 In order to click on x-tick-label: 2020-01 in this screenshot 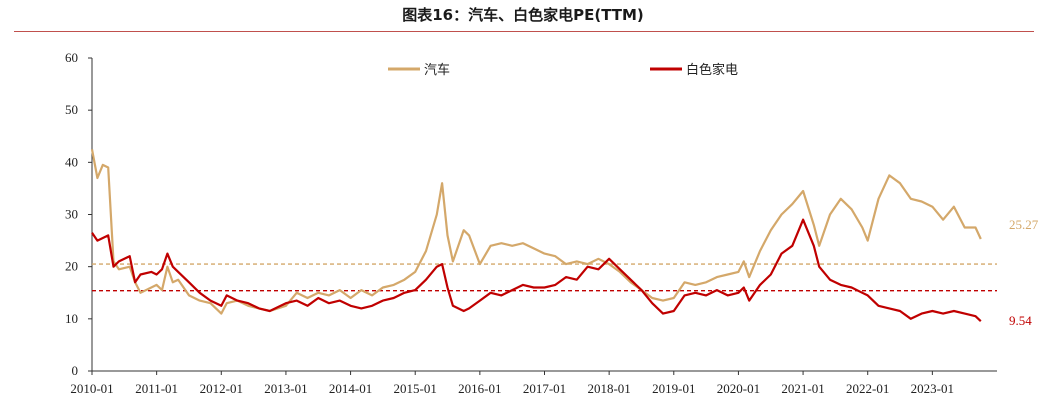, I will do `click(738, 388)`.